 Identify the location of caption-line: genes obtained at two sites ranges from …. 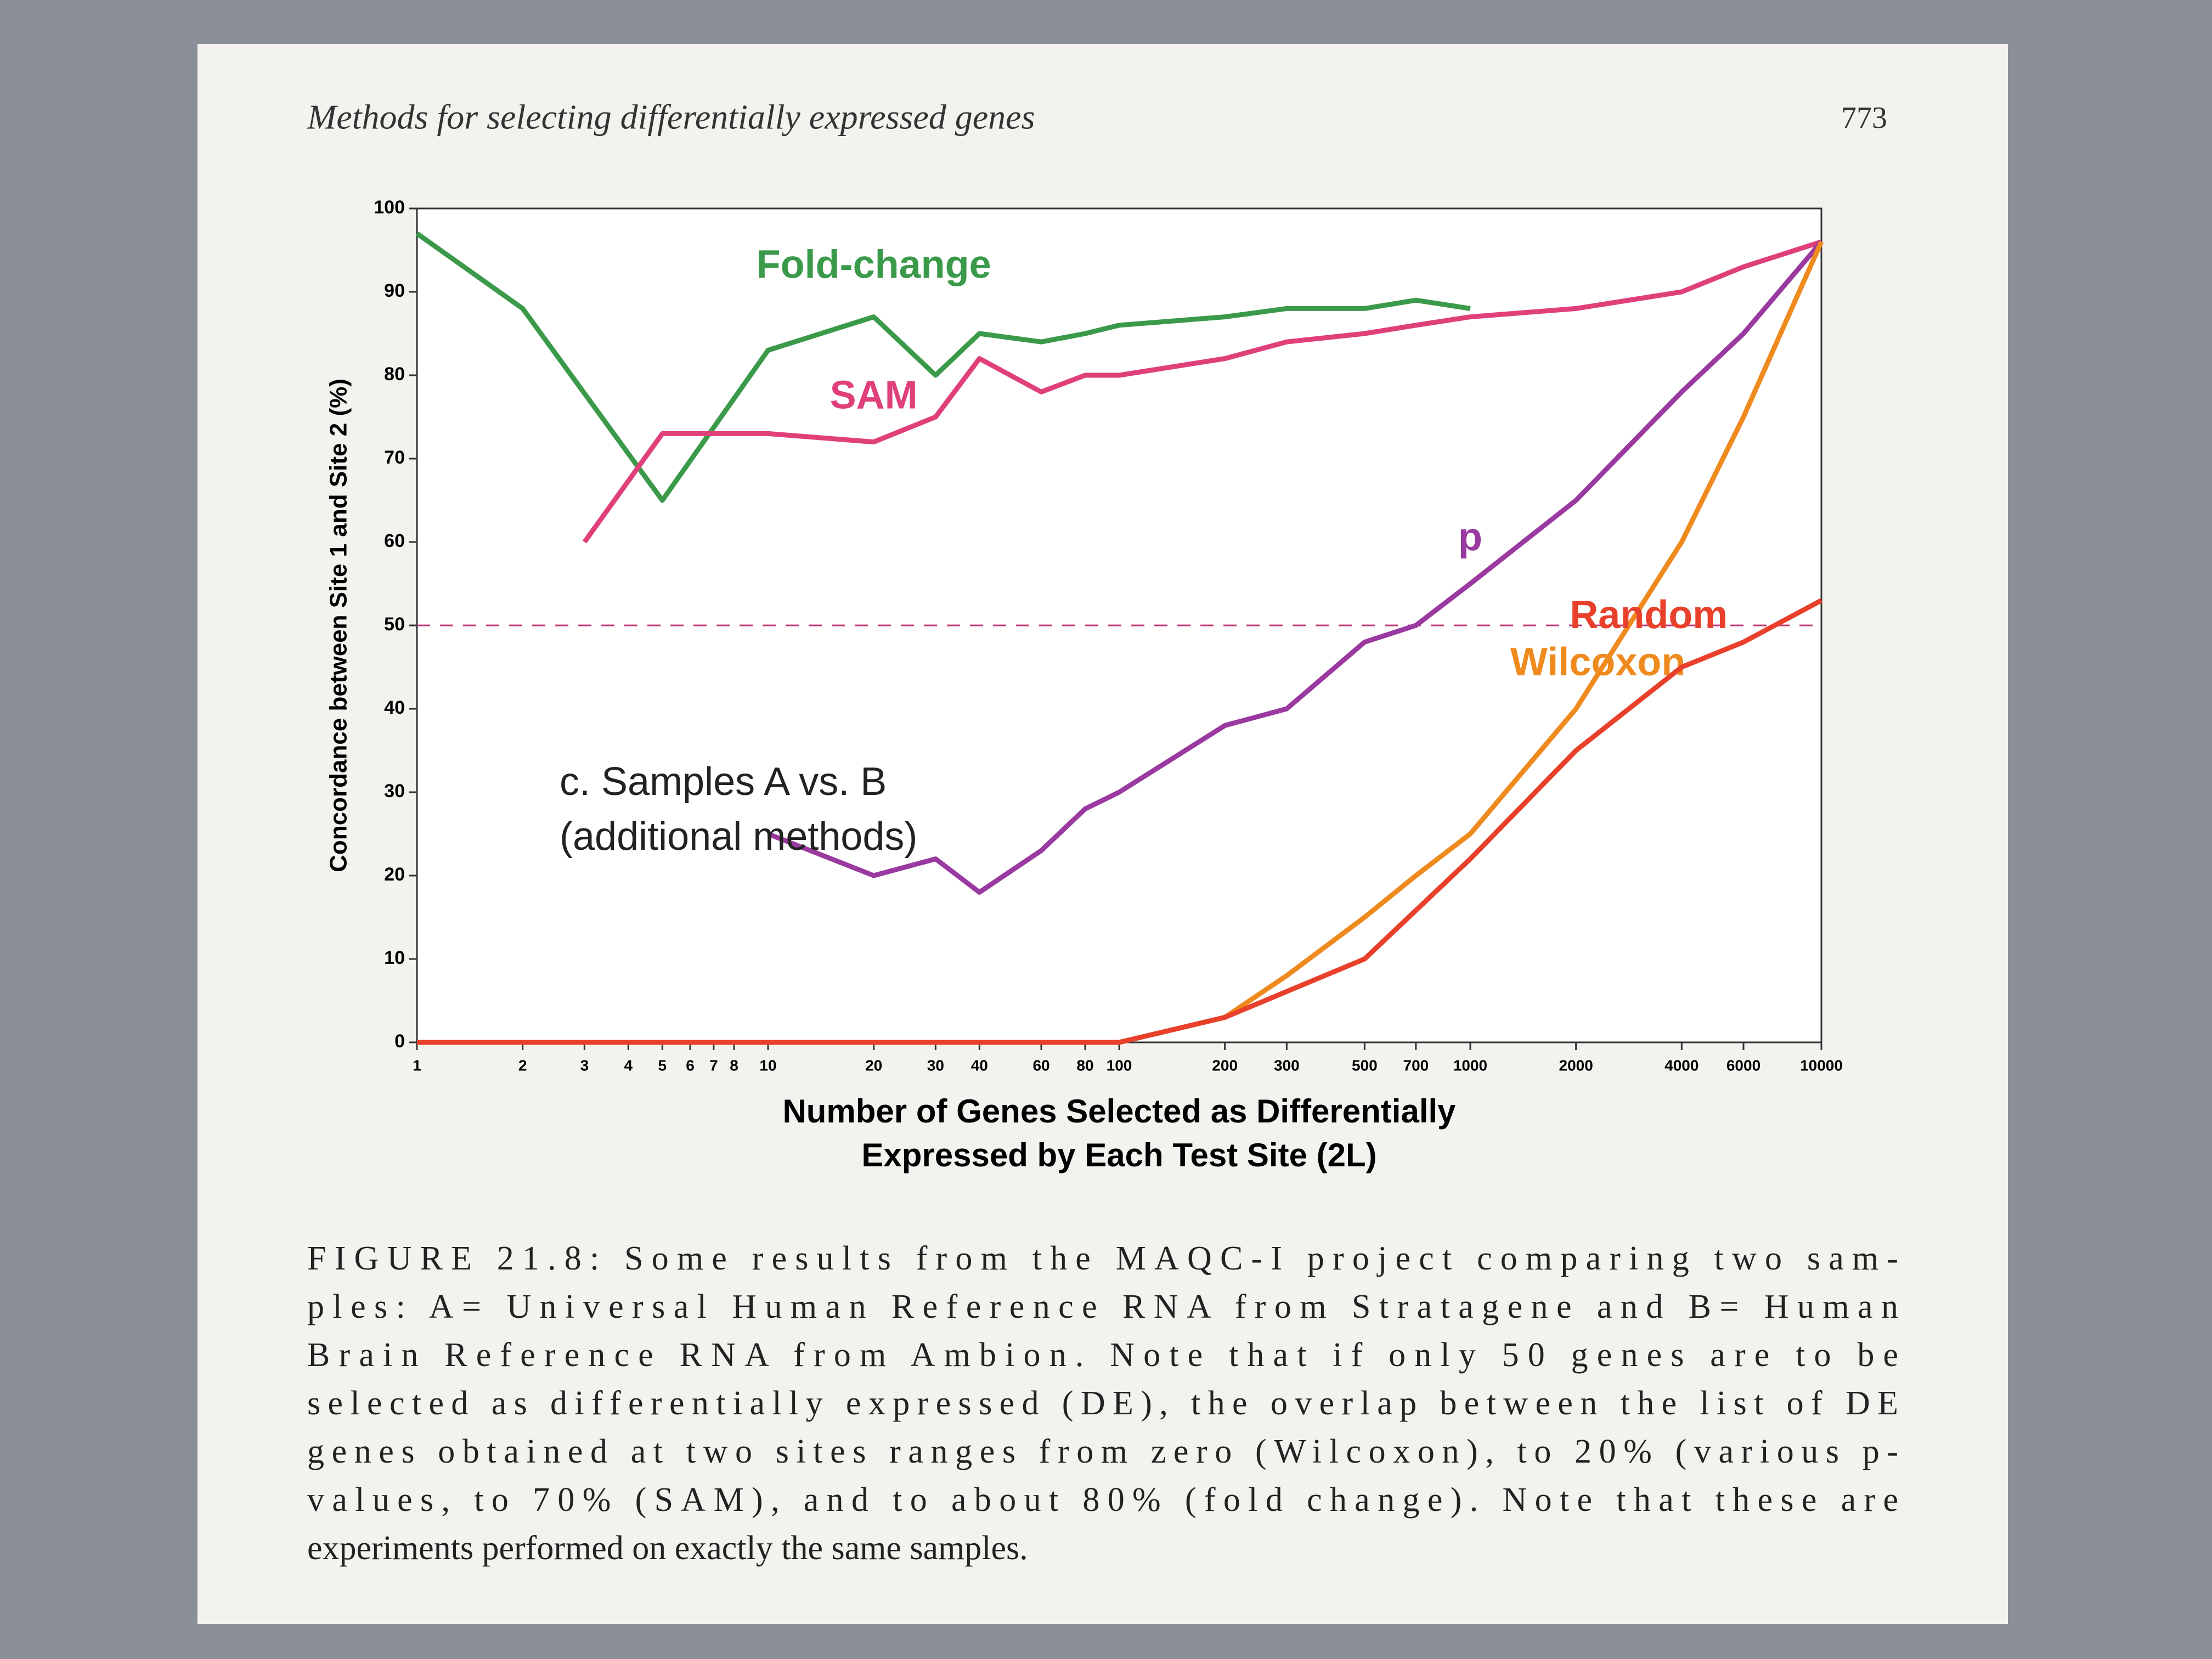
(1102, 1451).